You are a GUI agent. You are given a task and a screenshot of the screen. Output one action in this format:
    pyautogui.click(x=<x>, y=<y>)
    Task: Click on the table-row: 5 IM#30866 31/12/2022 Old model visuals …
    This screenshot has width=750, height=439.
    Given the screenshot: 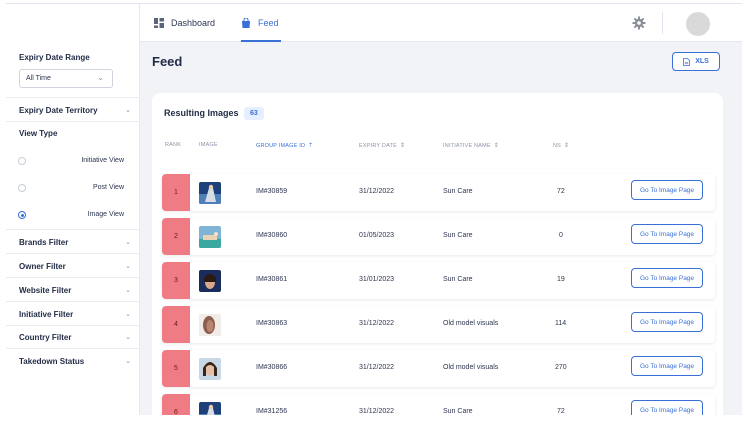 What is the action you would take?
    pyautogui.click(x=438, y=368)
    